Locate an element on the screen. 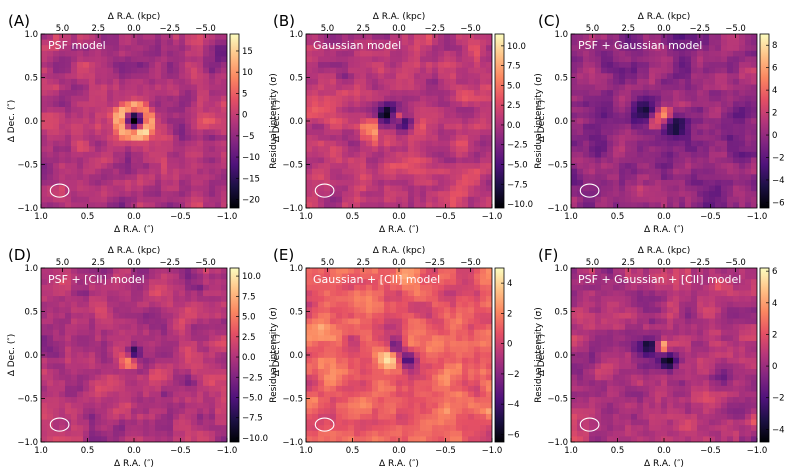  colorbar-tick-label: −5.0 is located at coordinates (252, 398).